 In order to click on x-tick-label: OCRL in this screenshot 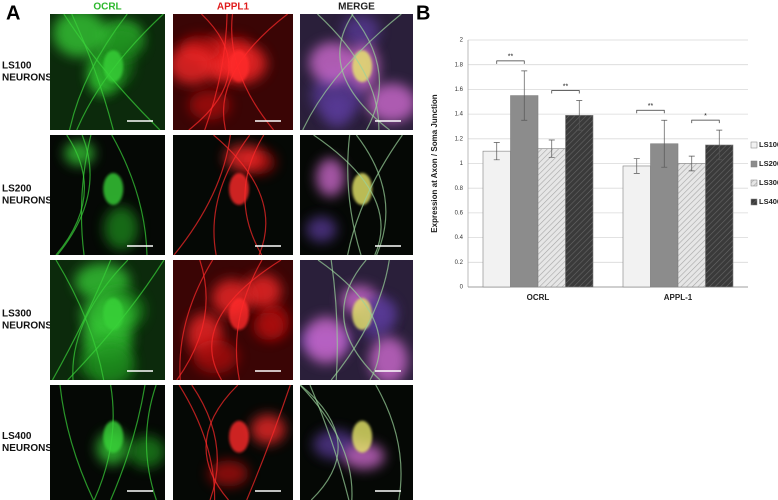, I will do `click(538, 297)`.